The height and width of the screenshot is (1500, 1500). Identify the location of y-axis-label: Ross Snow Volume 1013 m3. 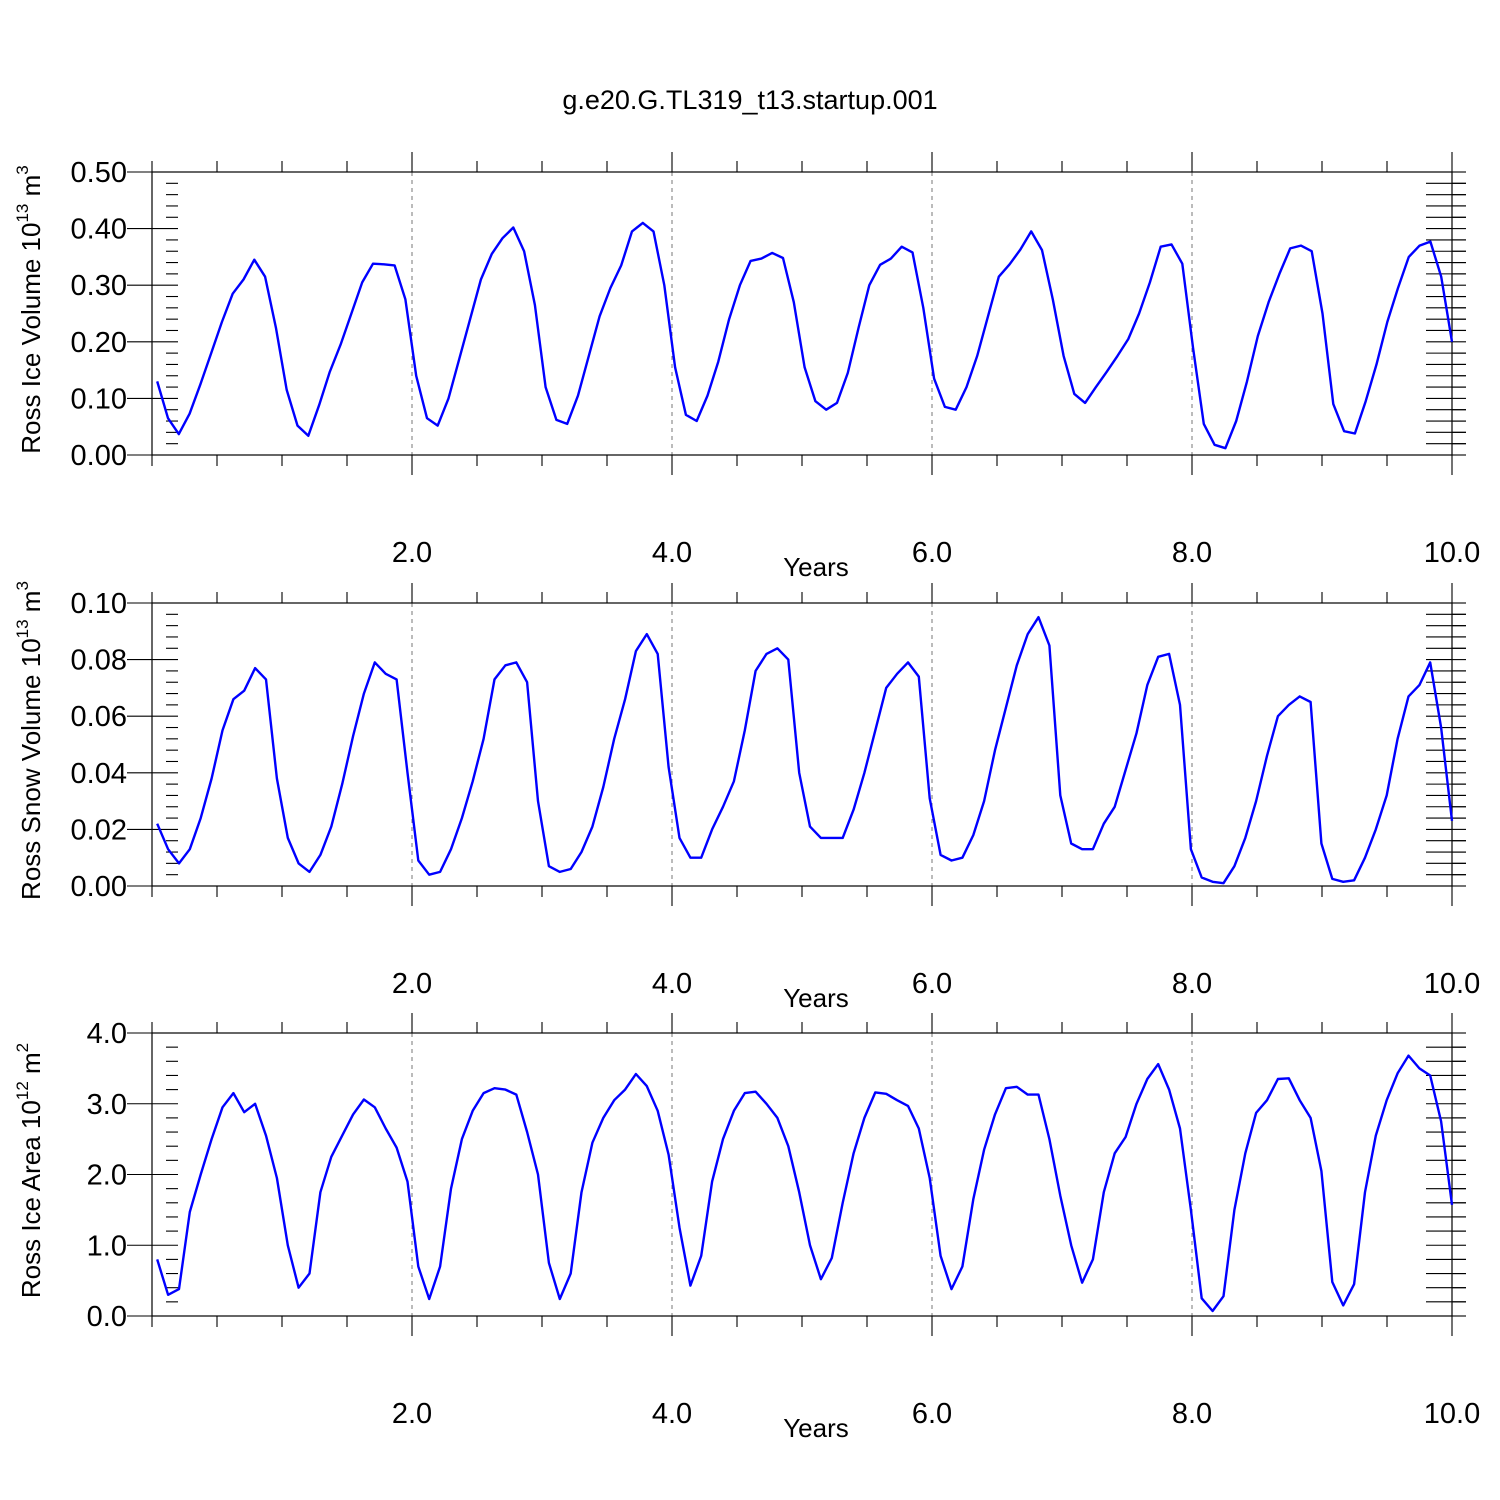
(29, 740).